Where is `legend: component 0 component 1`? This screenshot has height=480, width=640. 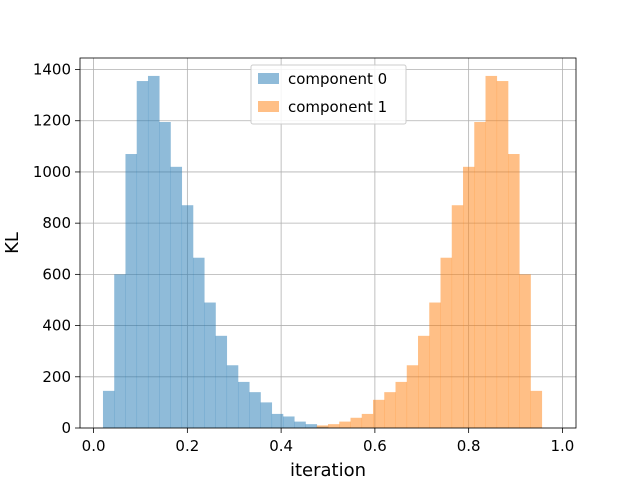 legend: component 0 component 1 is located at coordinates (328, 94).